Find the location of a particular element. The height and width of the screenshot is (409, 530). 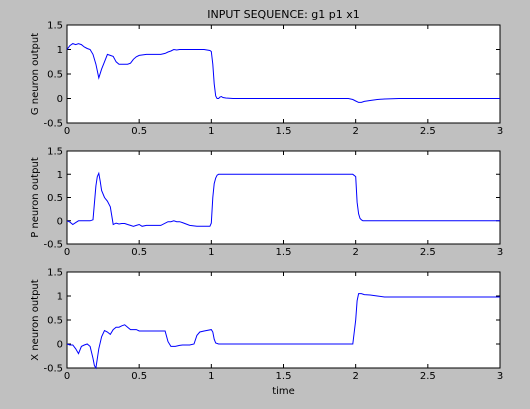

y-axis-label: P neuron output is located at coordinates (35, 197).